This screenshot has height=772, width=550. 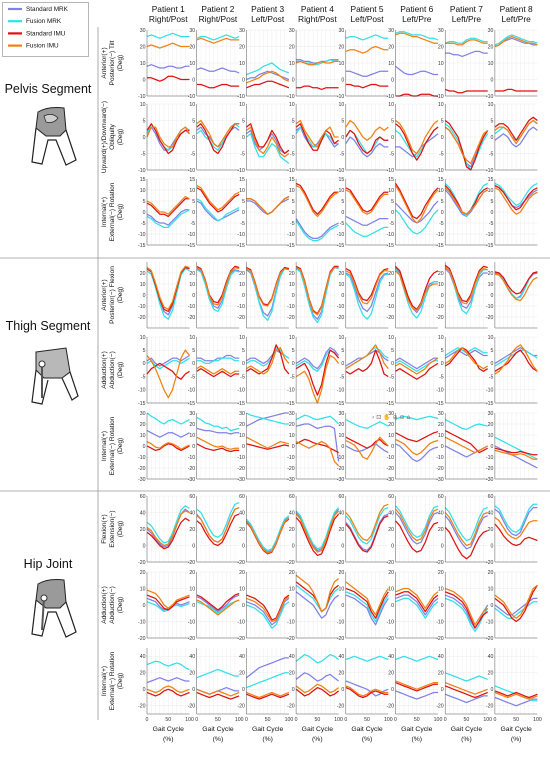 What do you see at coordinates (391, 417) in the screenshot?
I see `plot-toolbar-glyphs: › ⊡ ✋ ⊕ ⊖ ⌂` at bounding box center [391, 417].